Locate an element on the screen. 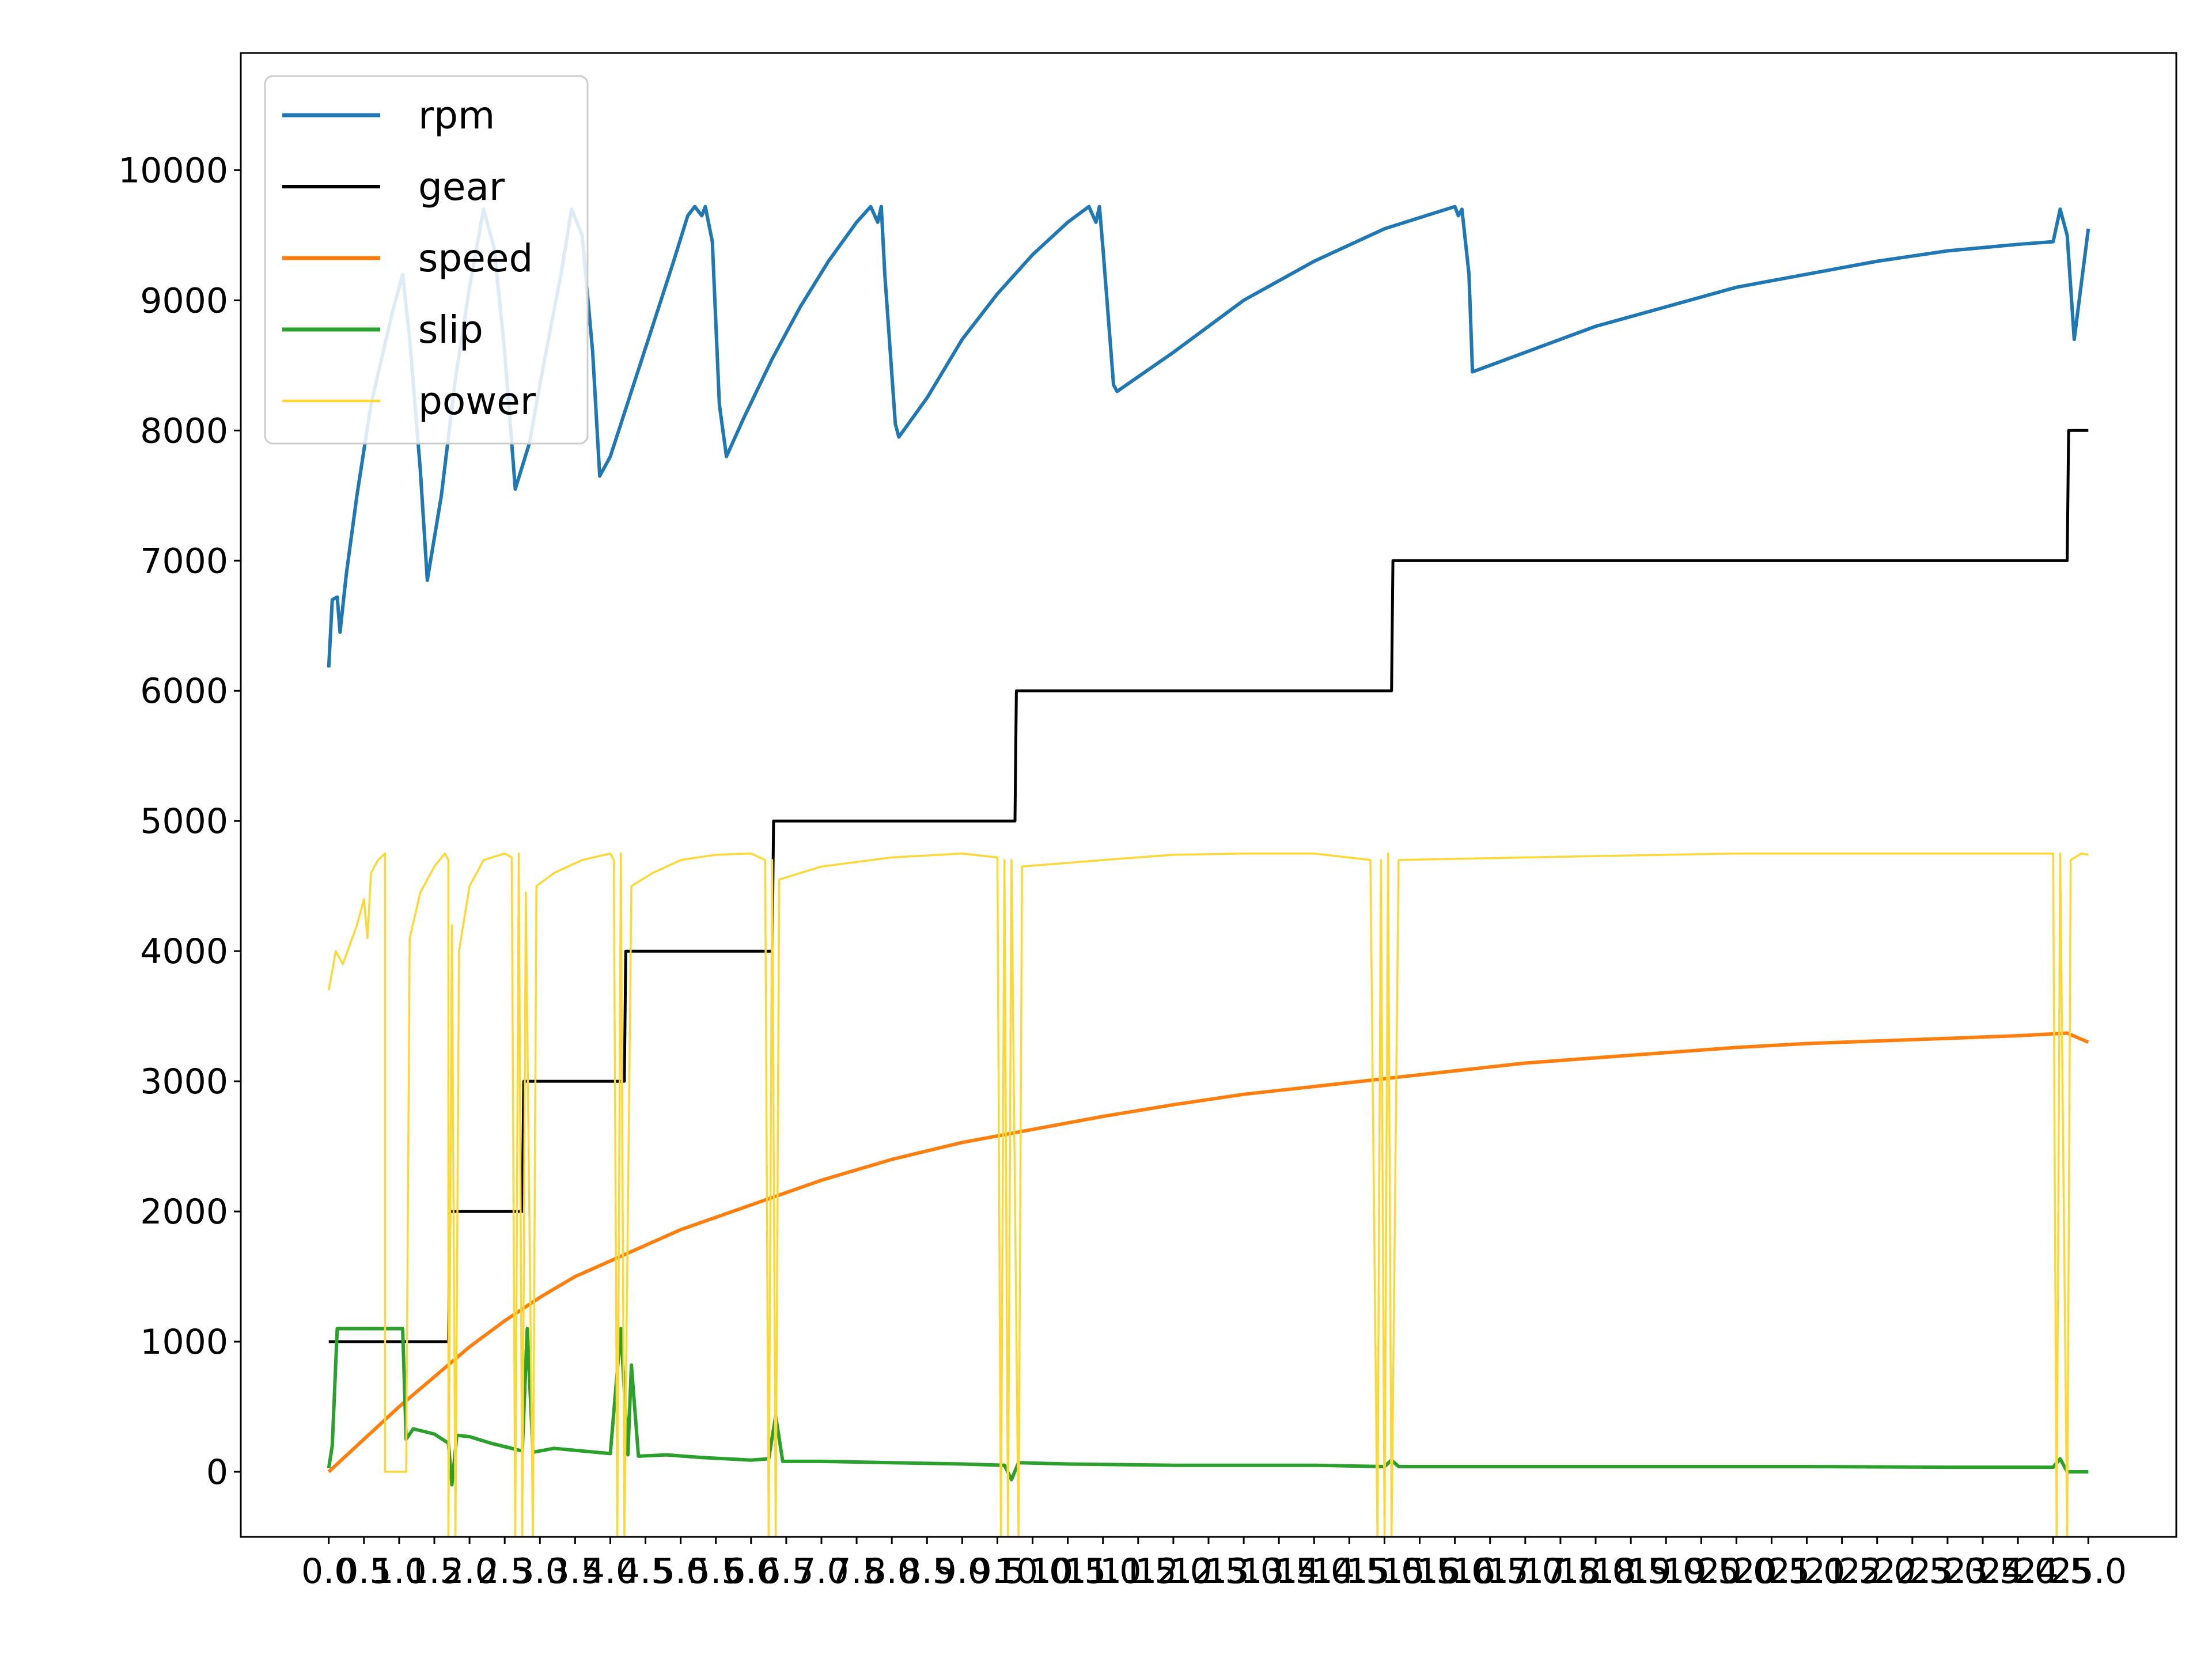  x-tick-label: 3.5 is located at coordinates (575, 1571).